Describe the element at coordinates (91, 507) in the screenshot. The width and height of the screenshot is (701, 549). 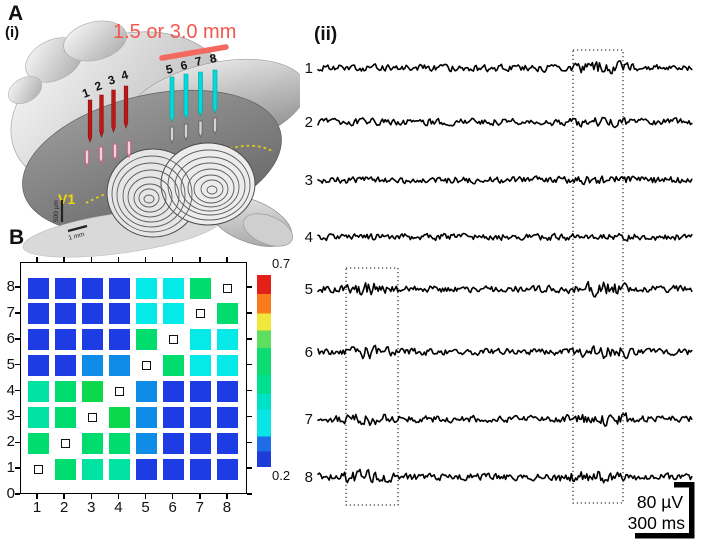
I see `x-tick-label: 3` at that location.